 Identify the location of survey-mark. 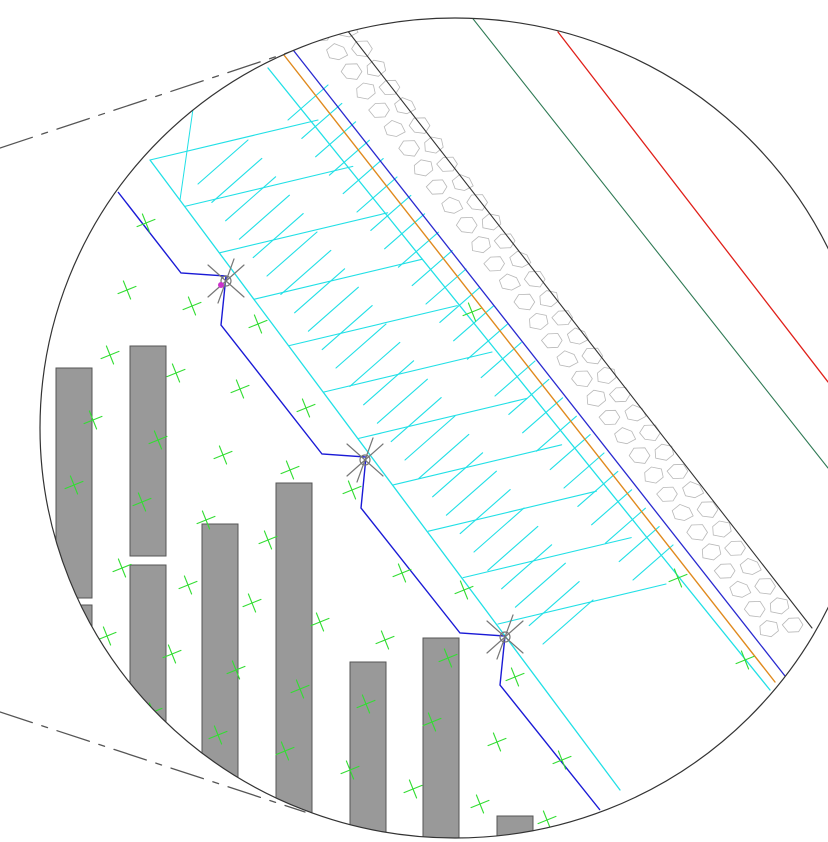
(505, 637).